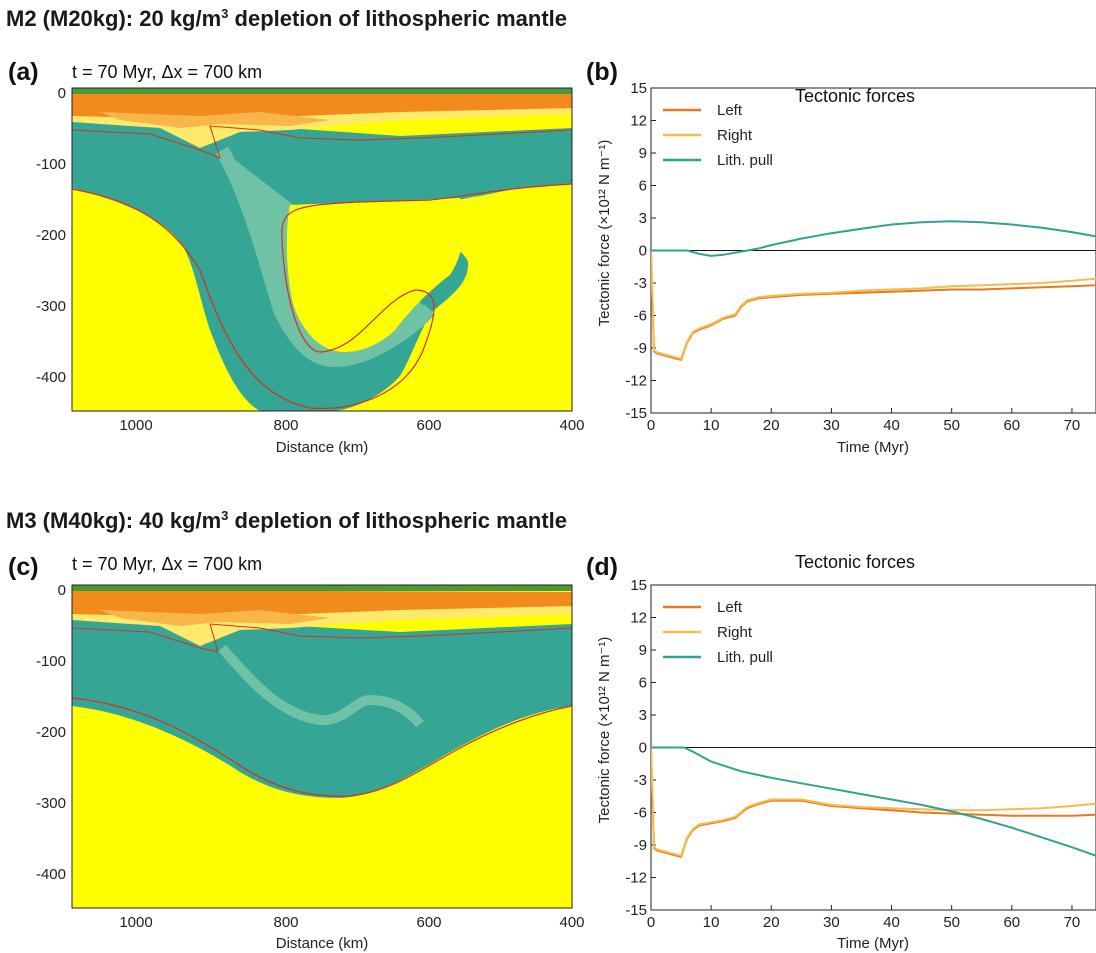 The width and height of the screenshot is (1096, 953). I want to click on y-tick-label: -100, so click(51, 164).